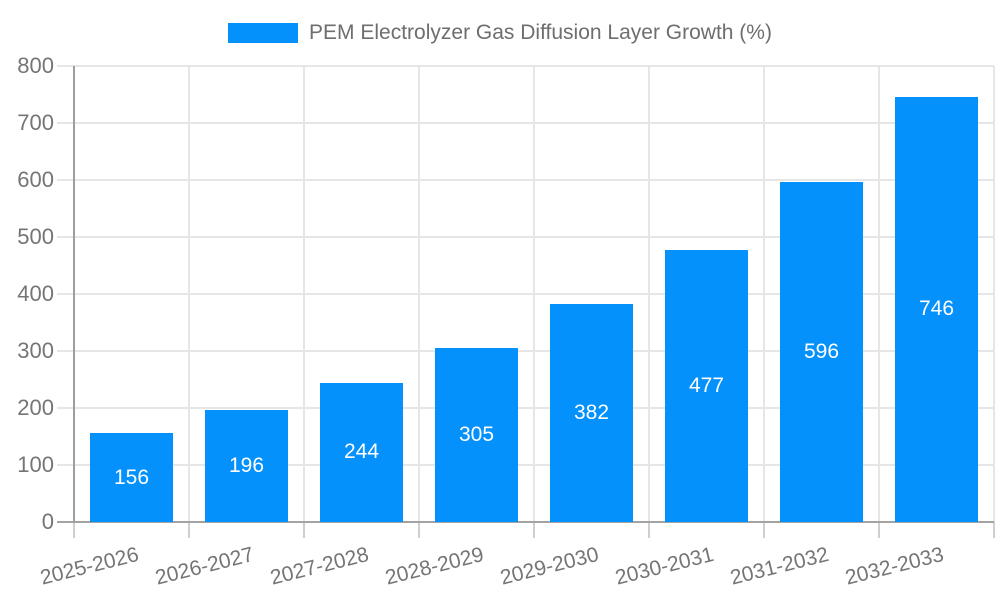 This screenshot has width=1000, height=600. I want to click on bar-value-label: 244, so click(361, 452).